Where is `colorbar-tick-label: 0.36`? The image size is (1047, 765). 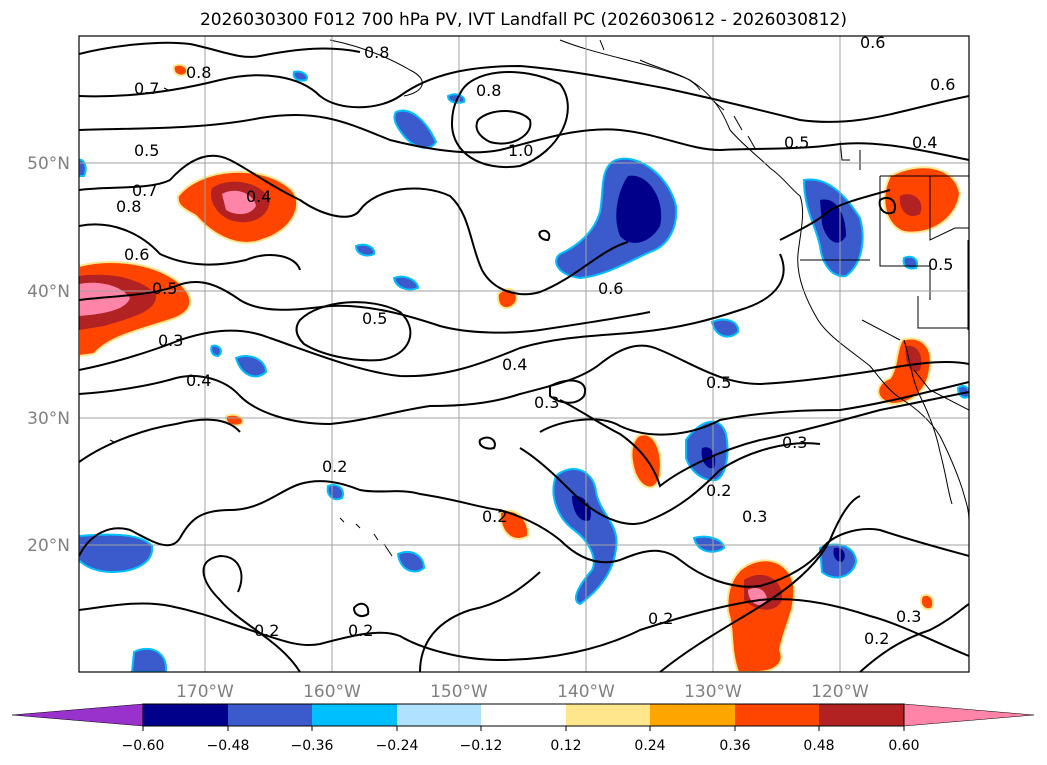 colorbar-tick-label: 0.36 is located at coordinates (734, 746).